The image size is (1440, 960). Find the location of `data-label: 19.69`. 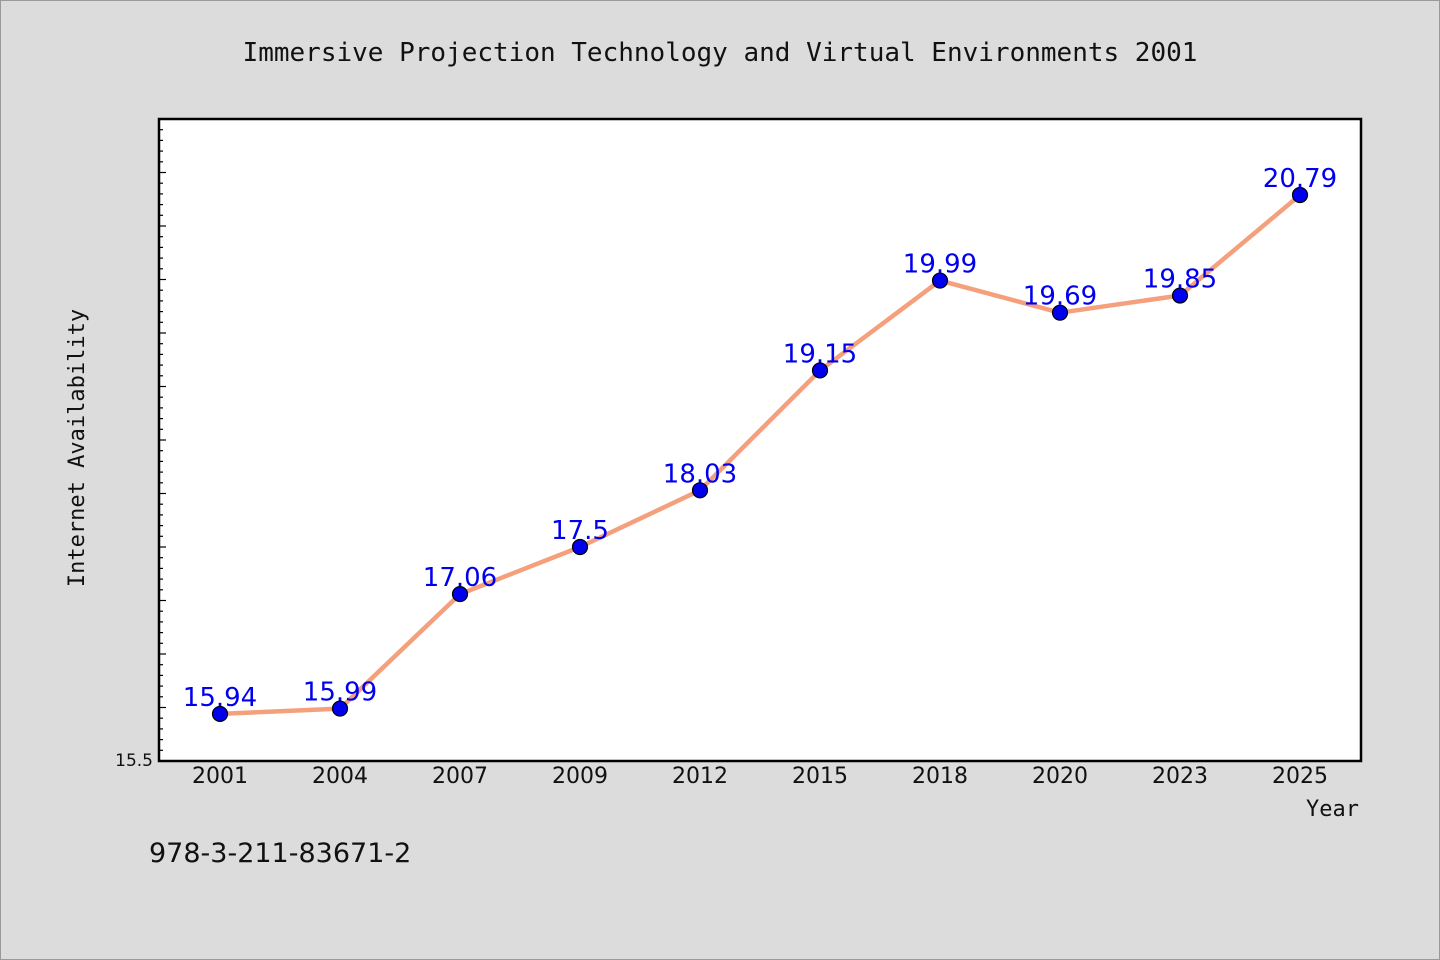

data-label: 19.69 is located at coordinates (1060, 297).